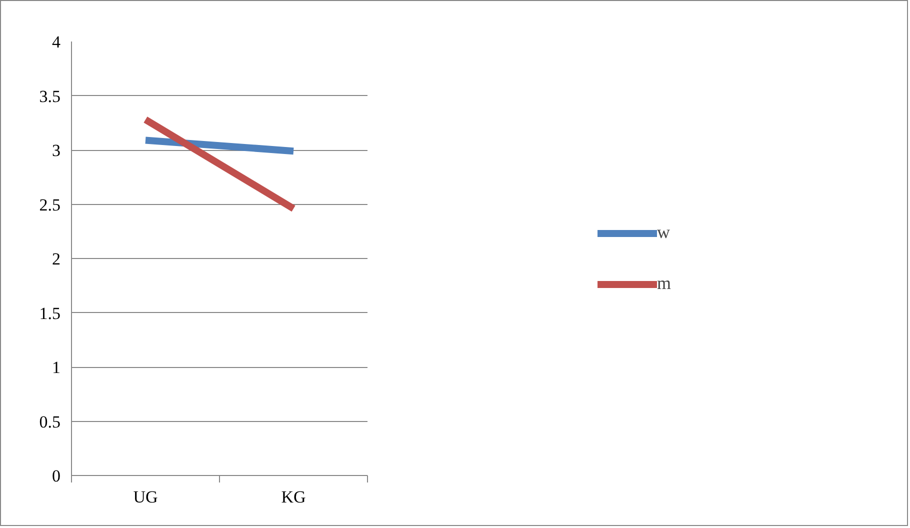 The image size is (910, 528). Describe the element at coordinates (56, 42) in the screenshot. I see `y-tick-label: 4` at that location.